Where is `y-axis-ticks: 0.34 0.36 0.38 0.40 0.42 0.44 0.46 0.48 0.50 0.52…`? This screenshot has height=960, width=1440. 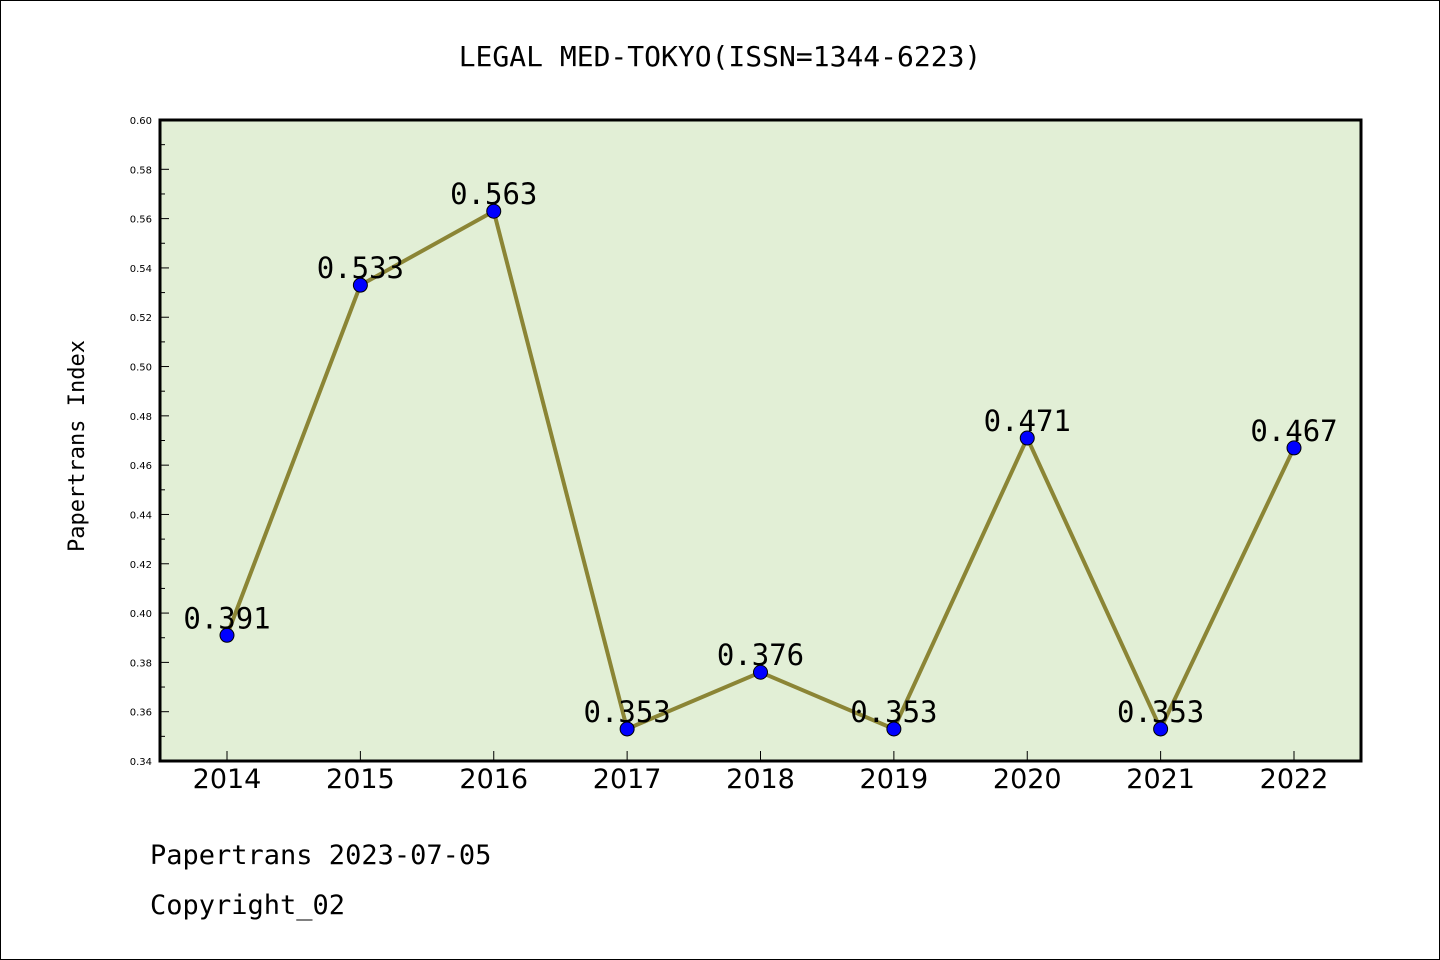 y-axis-ticks: 0.34 0.36 0.38 0.40 0.42 0.44 0.46 0.48 0.50 0.52… is located at coordinates (149, 442).